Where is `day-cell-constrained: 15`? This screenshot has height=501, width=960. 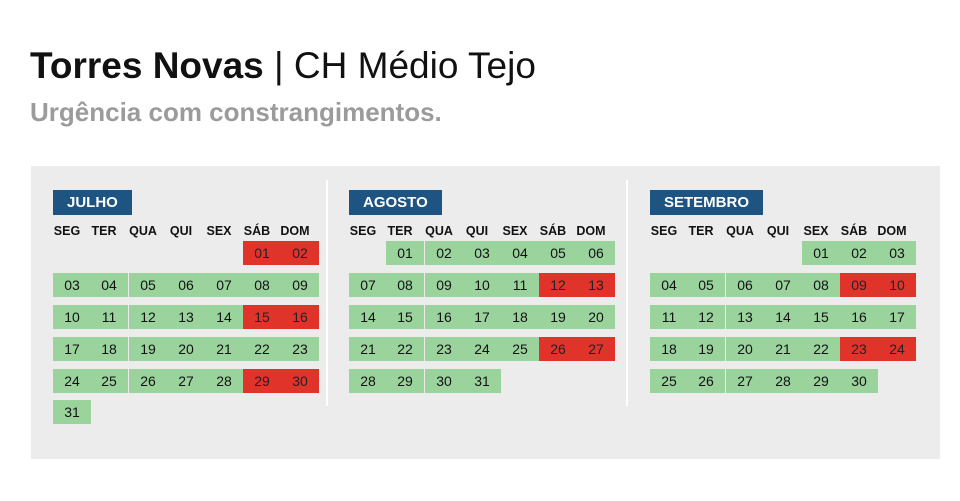 day-cell-constrained: 15 is located at coordinates (262, 317).